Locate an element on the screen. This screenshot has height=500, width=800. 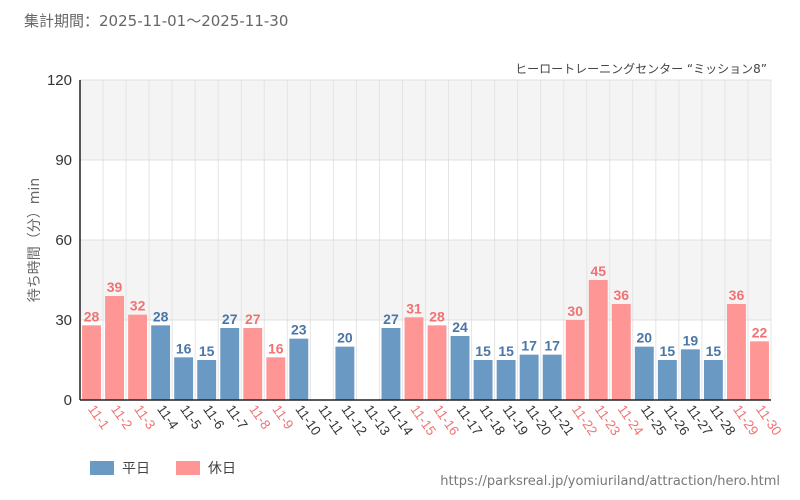
y-tick-label: 60 is located at coordinates (63, 240).